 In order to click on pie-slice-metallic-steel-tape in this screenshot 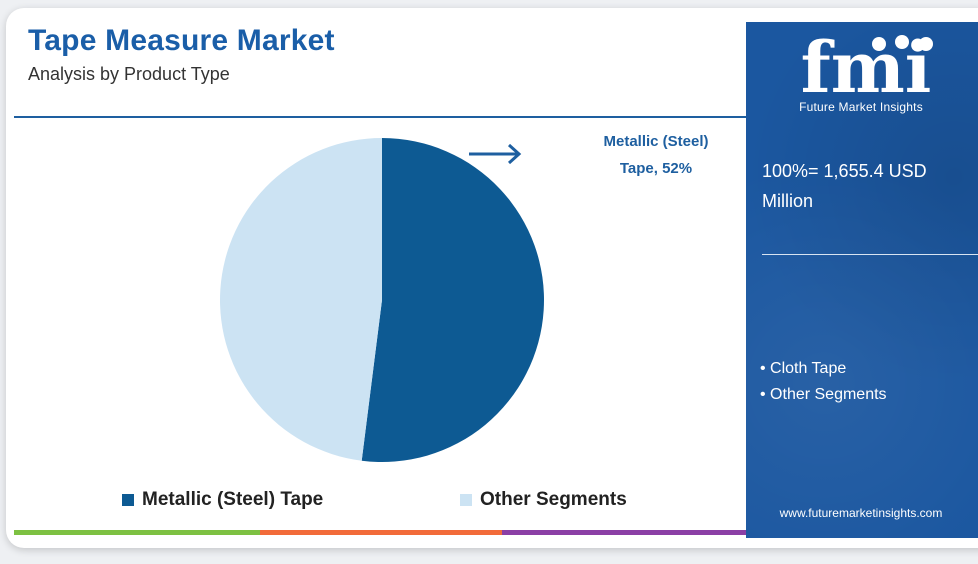, I will do `click(452, 300)`.